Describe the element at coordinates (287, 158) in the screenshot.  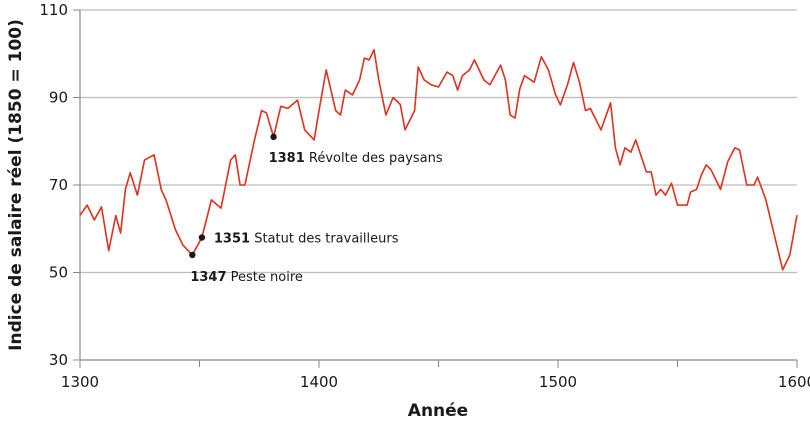
I see `annotation-year: 1381` at that location.